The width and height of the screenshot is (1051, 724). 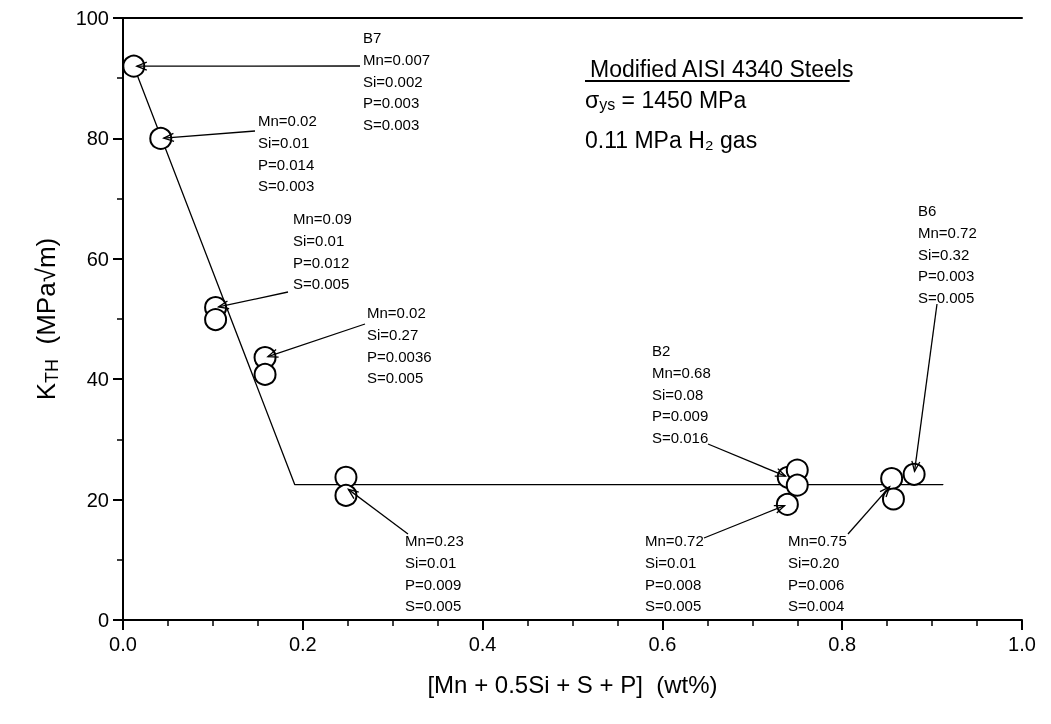 What do you see at coordinates (92, 18) in the screenshot?
I see `y-tick-label: 100` at bounding box center [92, 18].